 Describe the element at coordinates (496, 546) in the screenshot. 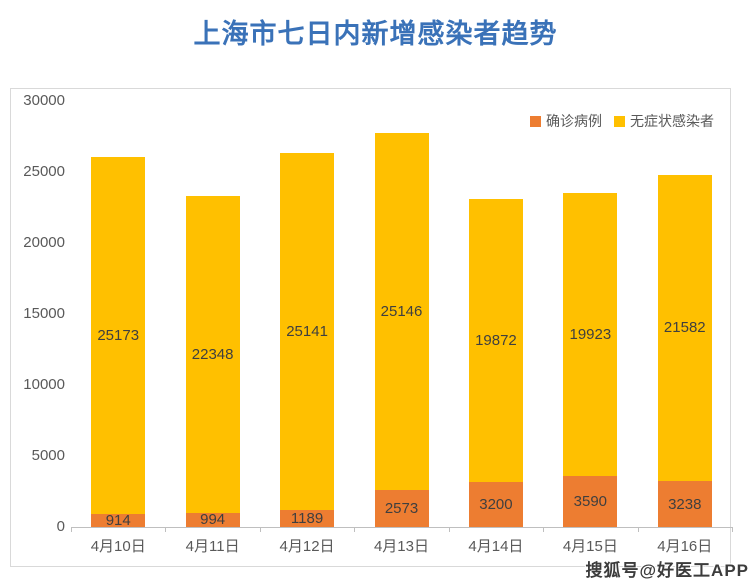

I see `x-tick-label: 4月14日` at that location.